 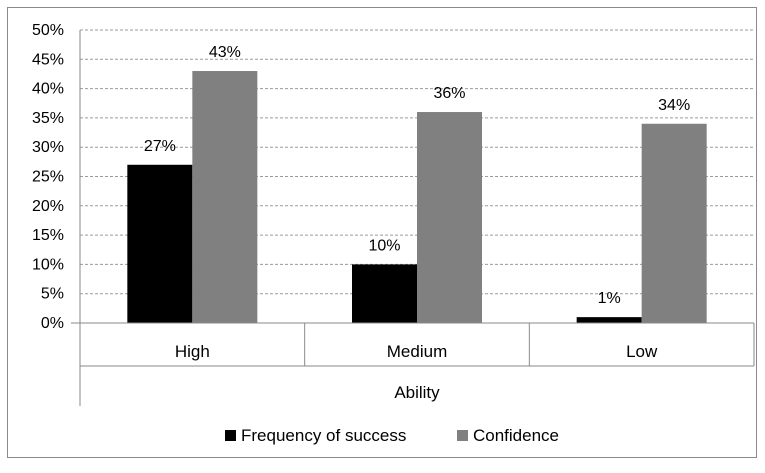 What do you see at coordinates (52, 294) in the screenshot?
I see `y-tick-label: 5%` at bounding box center [52, 294].